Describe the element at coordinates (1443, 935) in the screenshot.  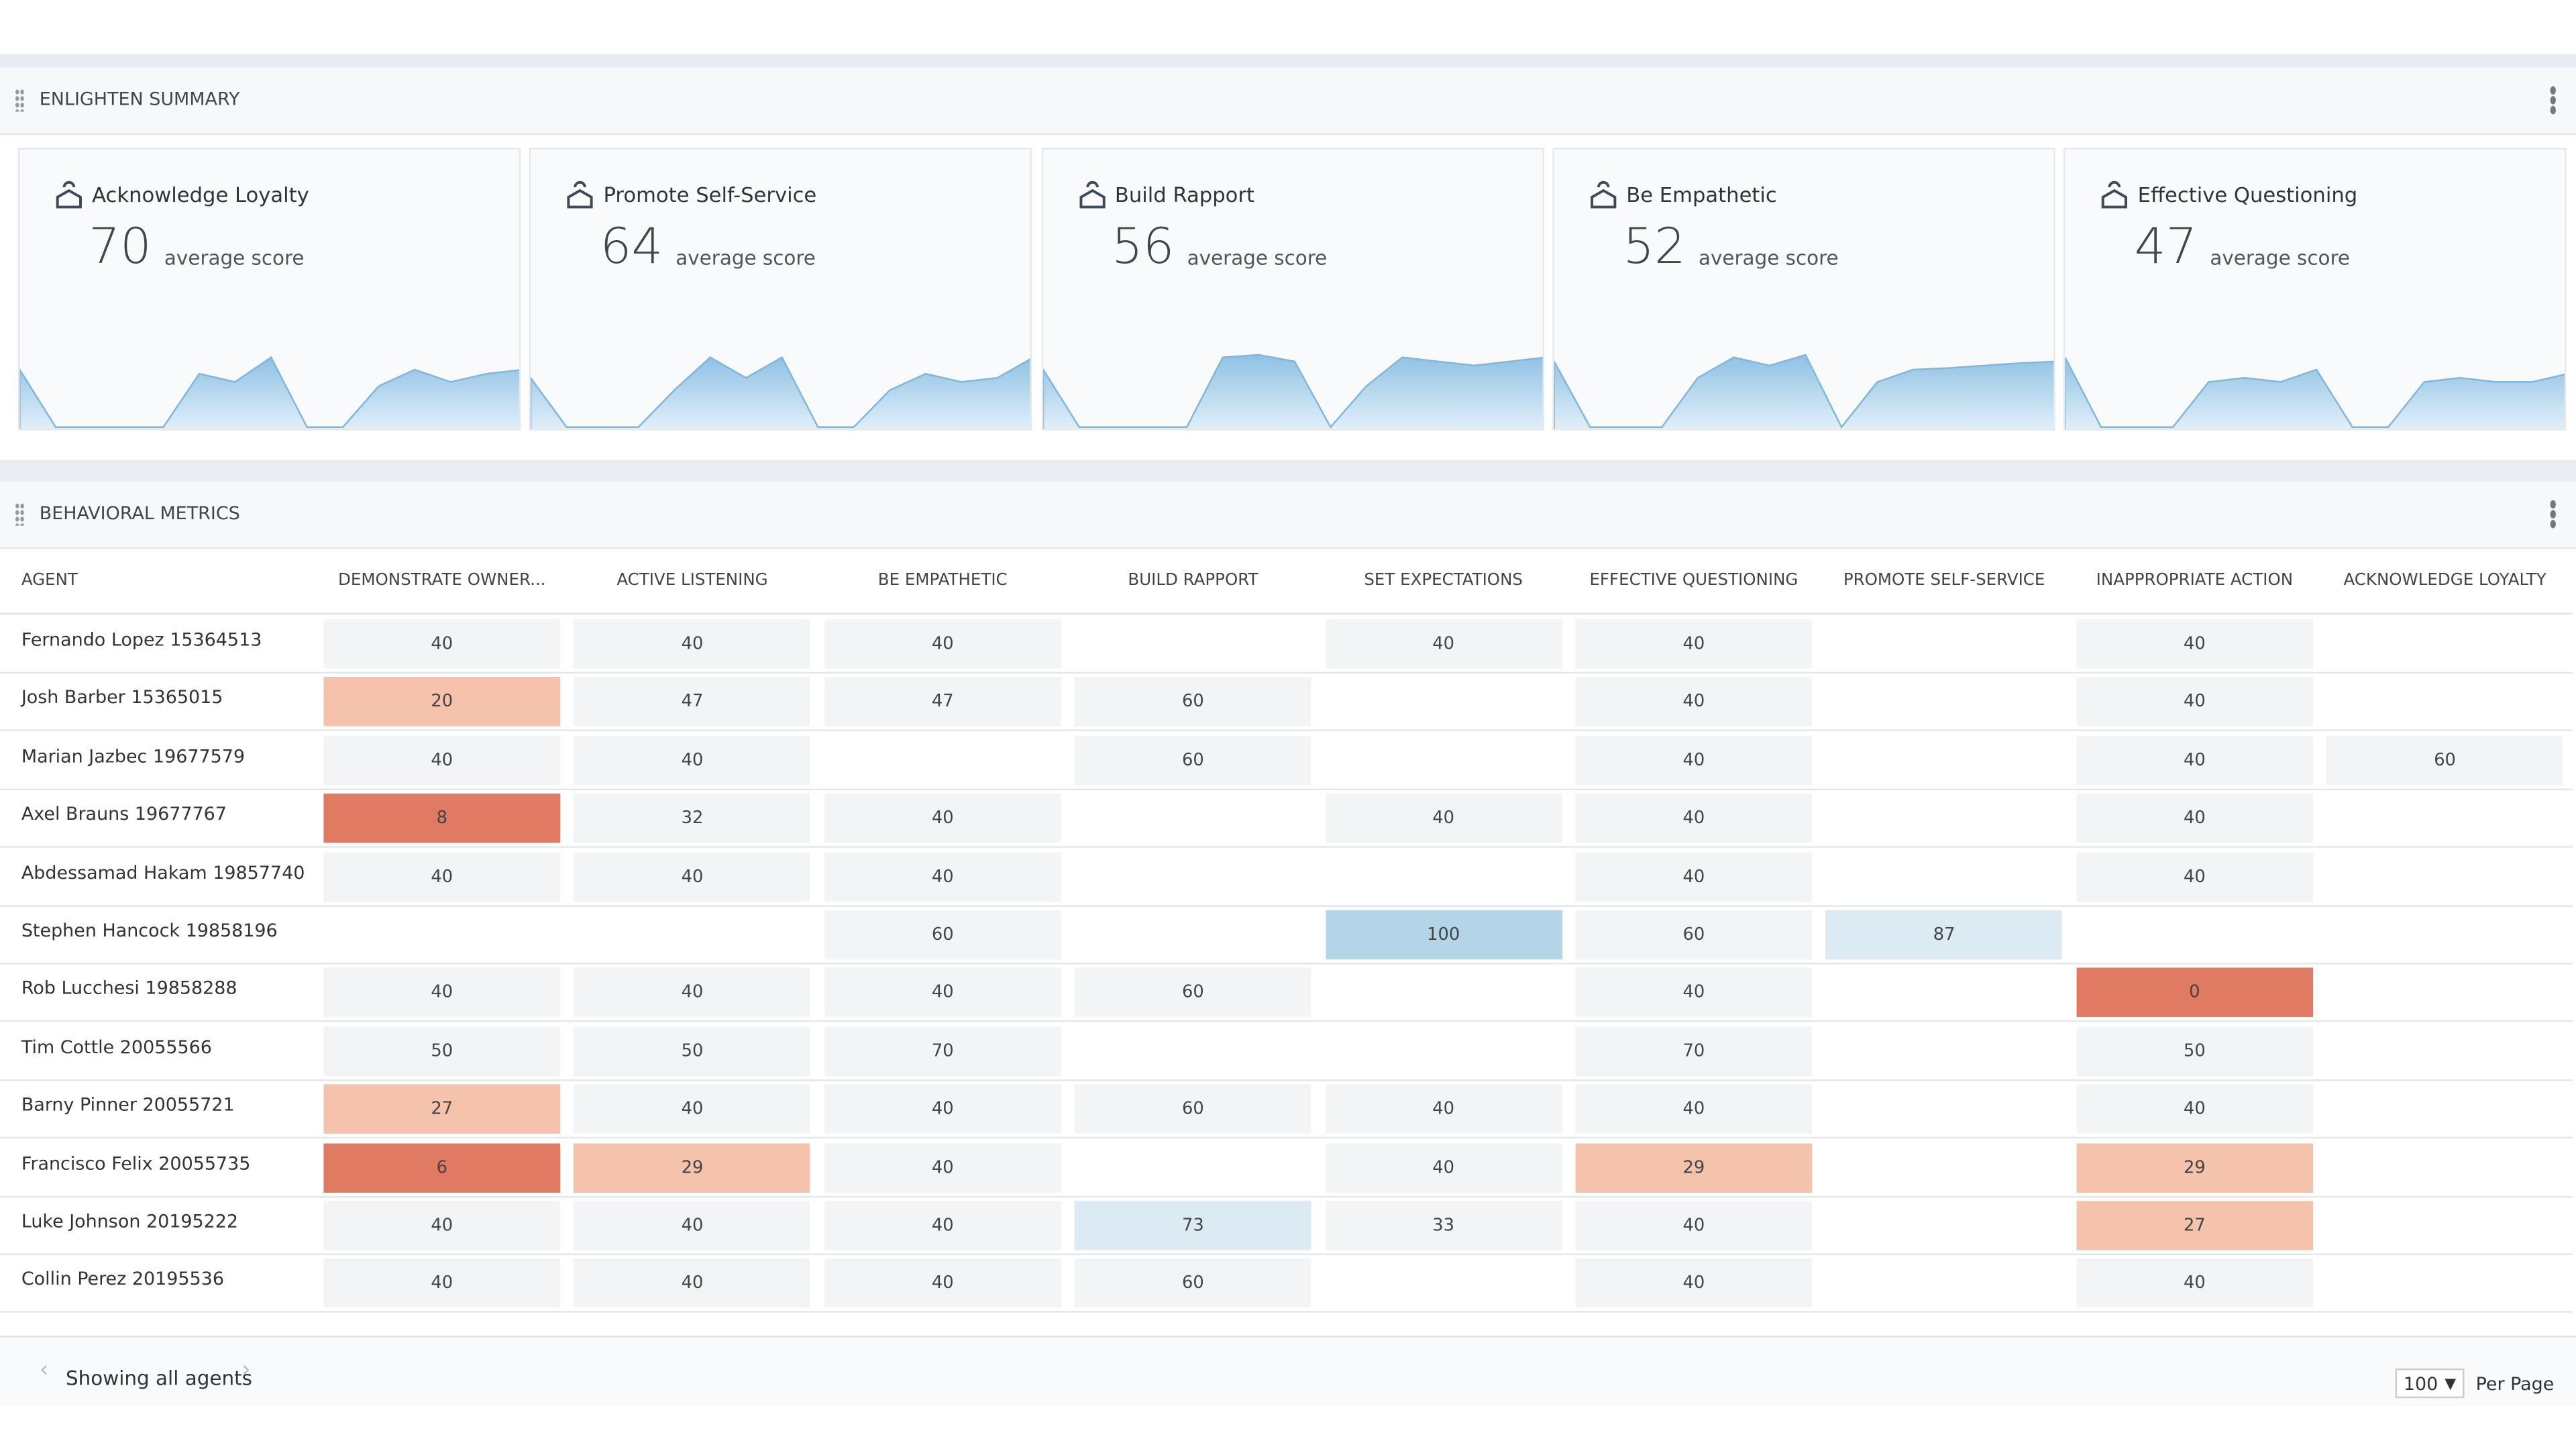
I see `metric-cell: 100` at that location.